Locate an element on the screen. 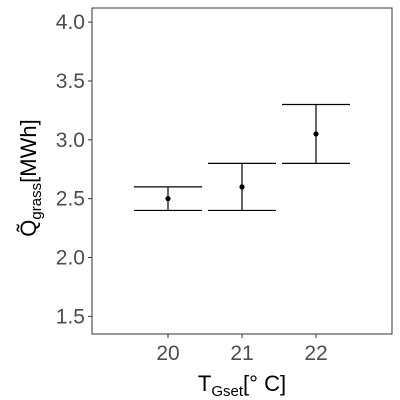 This screenshot has width=400, height=400. y-axis: 1.5 2.0 2.5 3.0 3.5 4.0 is located at coordinates (74, 169).